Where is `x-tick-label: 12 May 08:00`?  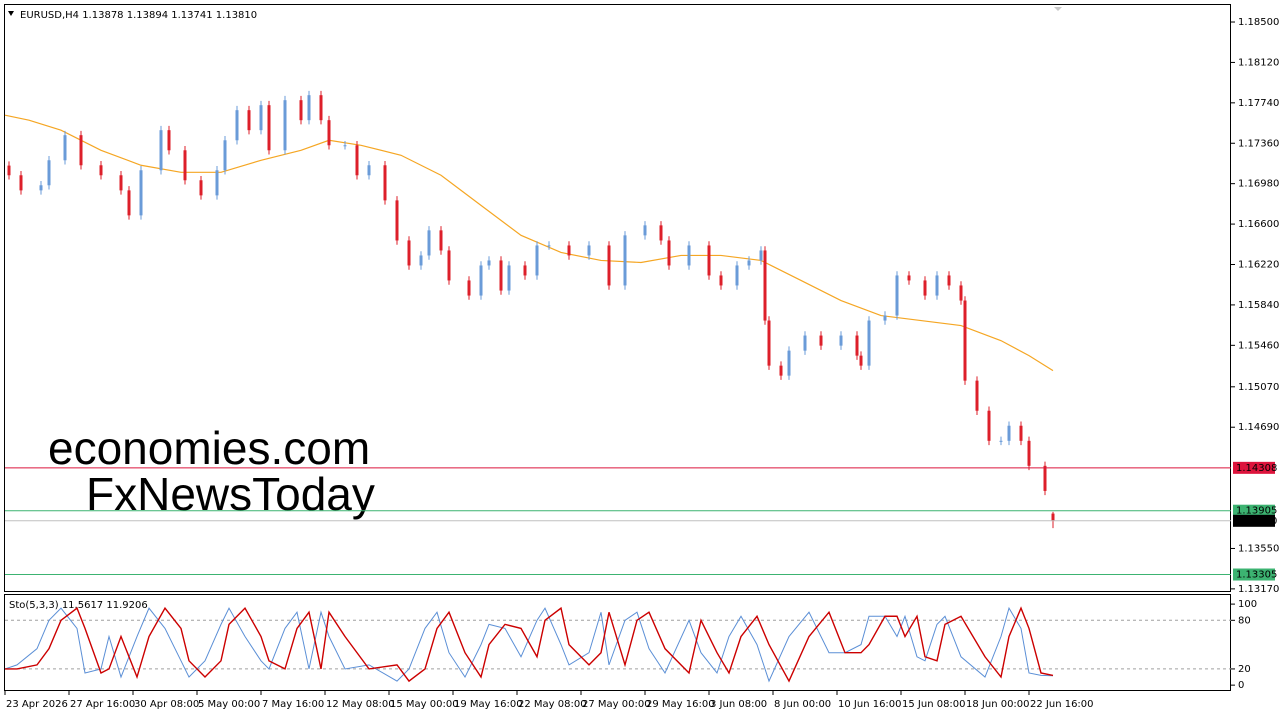 x-tick-label: 12 May 08:00 is located at coordinates (360, 704).